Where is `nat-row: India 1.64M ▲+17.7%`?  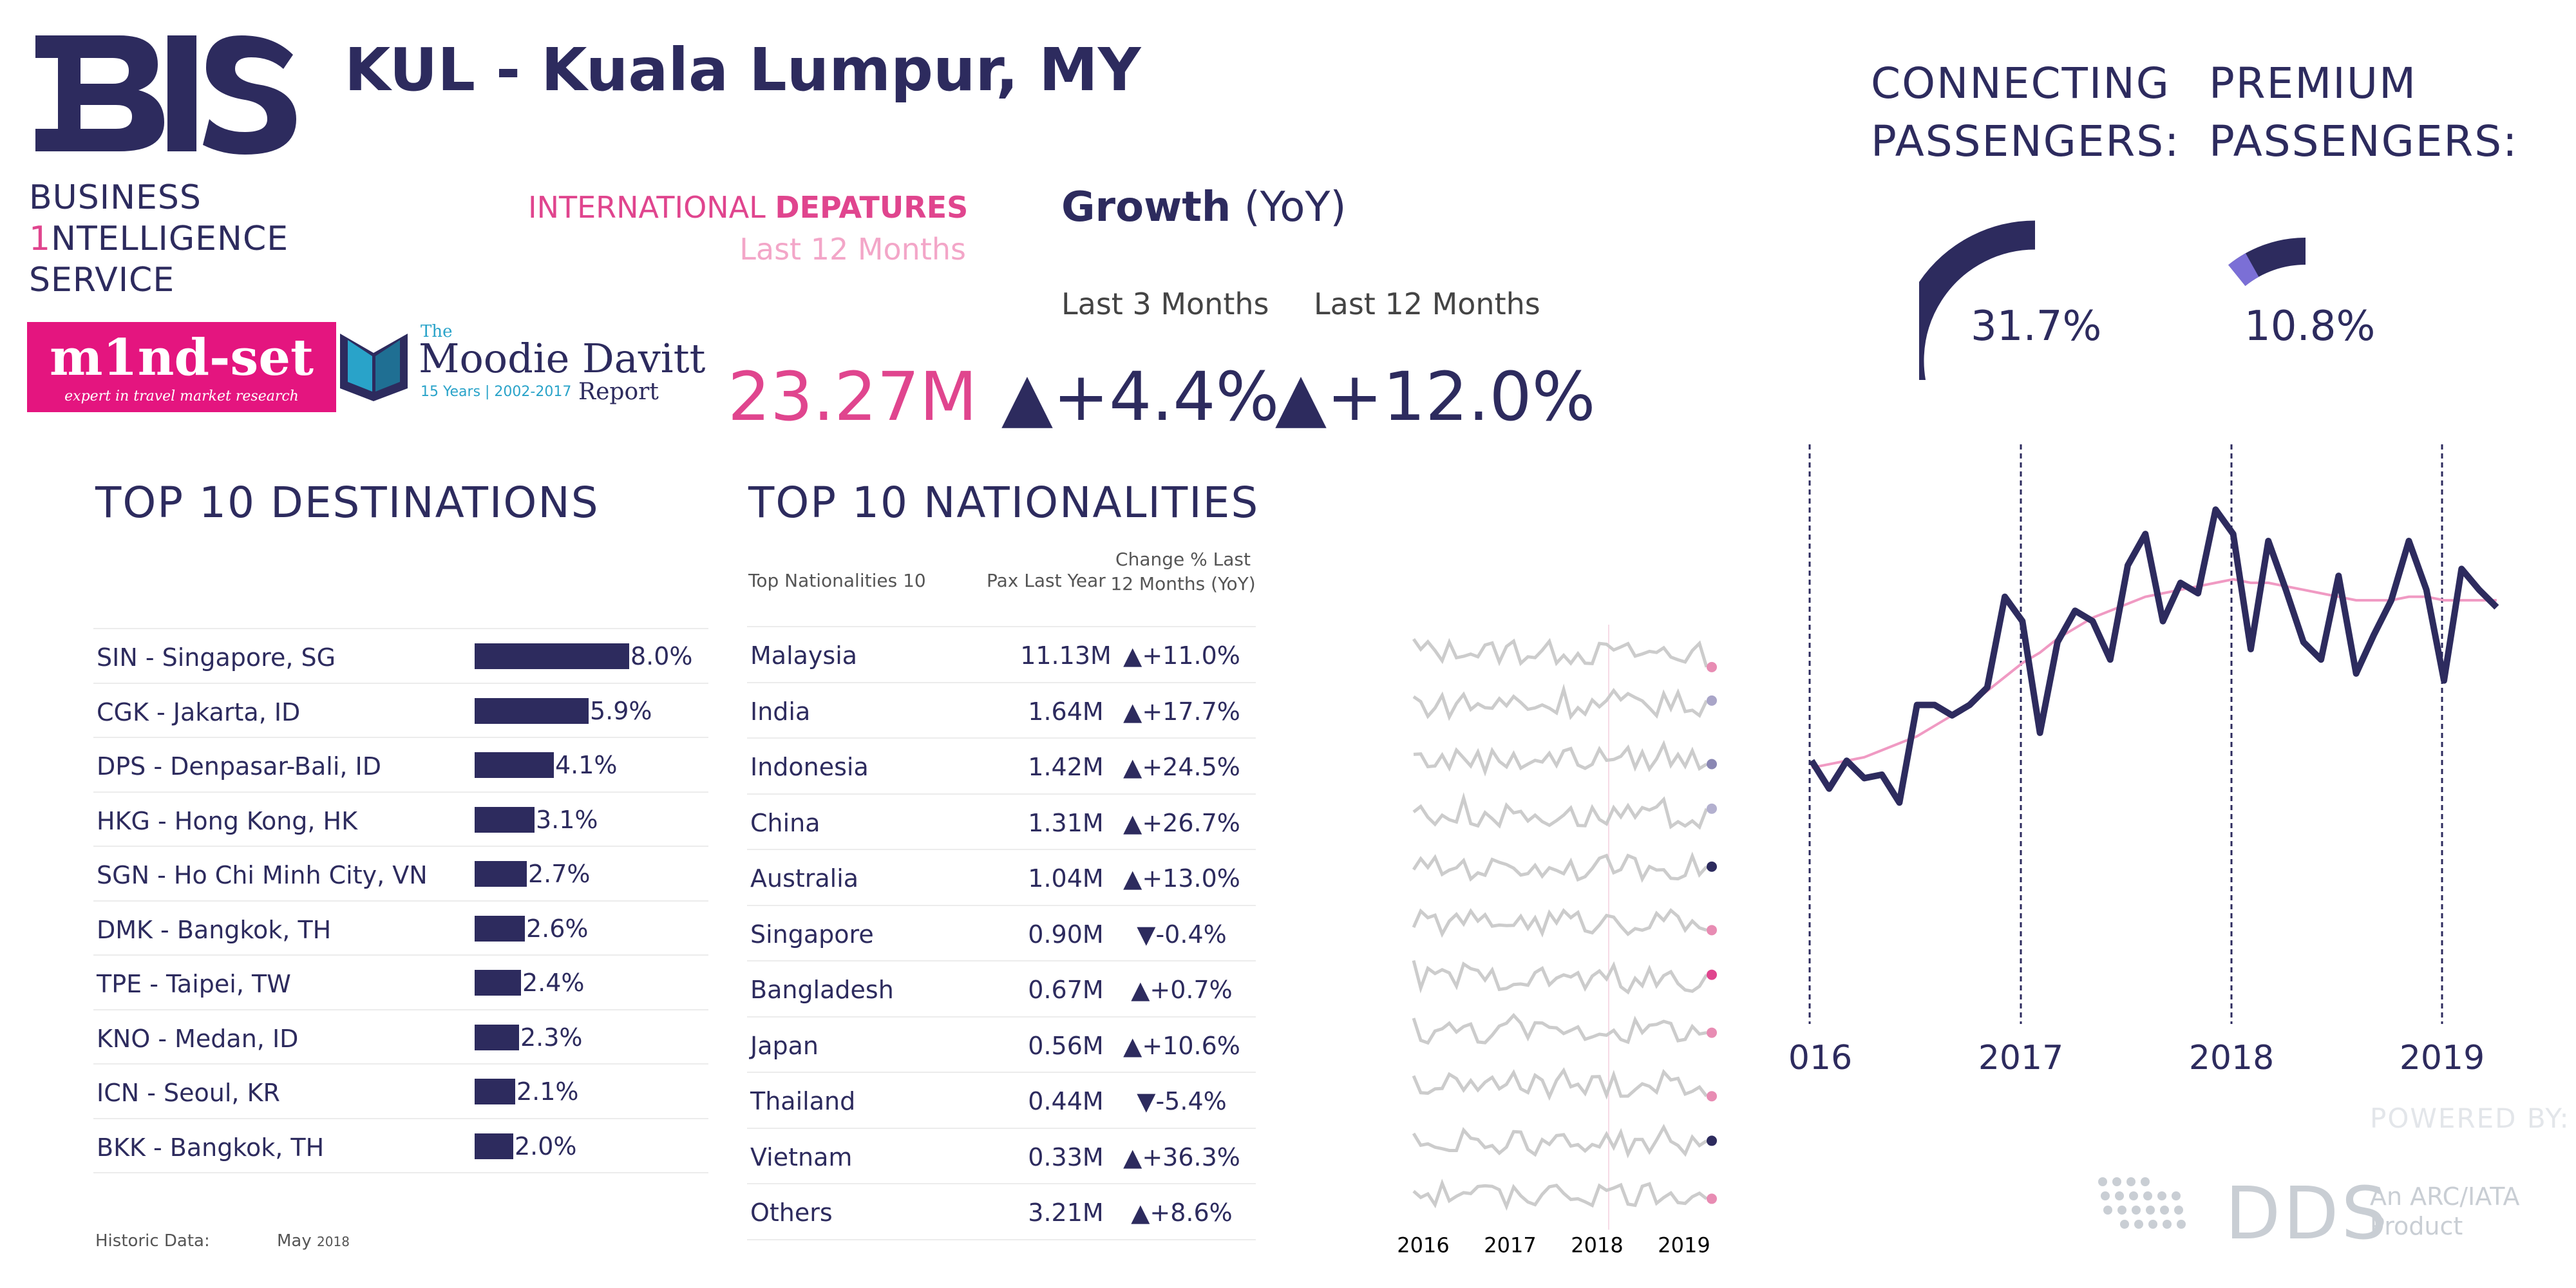 nat-row: India 1.64M ▲+17.7% is located at coordinates (1002, 710).